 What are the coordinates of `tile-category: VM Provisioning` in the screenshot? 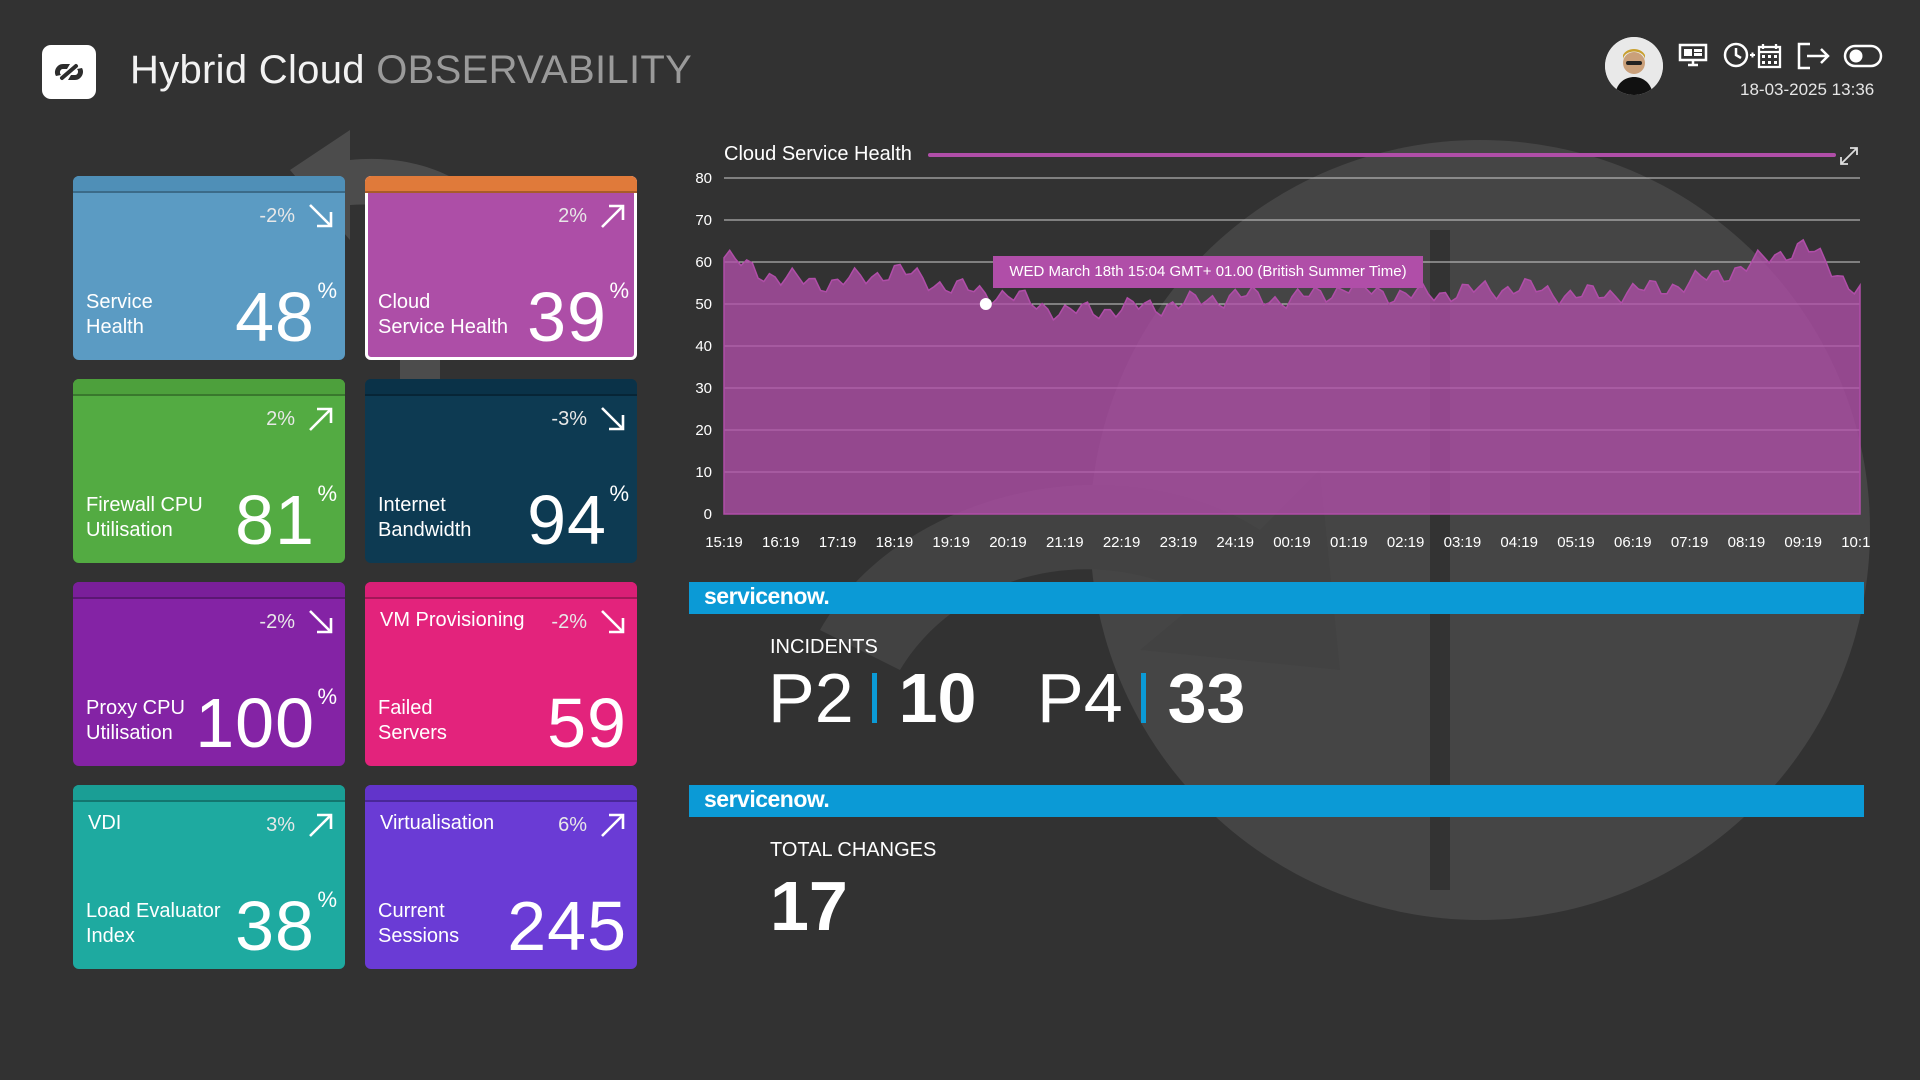 It's located at (452, 620).